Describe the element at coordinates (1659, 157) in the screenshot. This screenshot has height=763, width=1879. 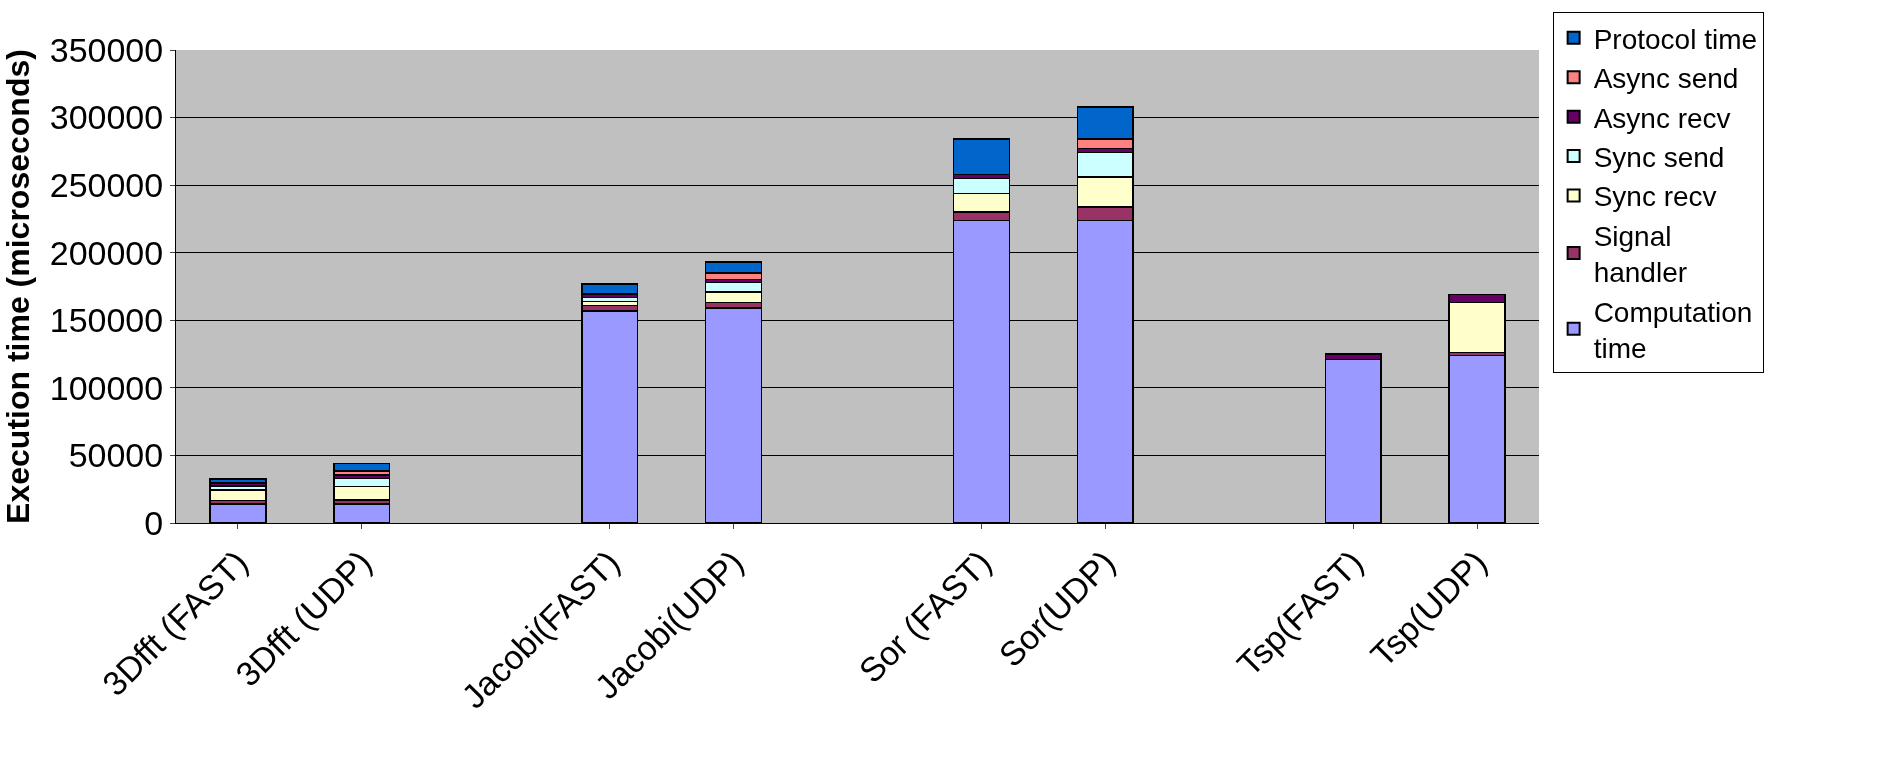
I see `legend-label: Sync send` at that location.